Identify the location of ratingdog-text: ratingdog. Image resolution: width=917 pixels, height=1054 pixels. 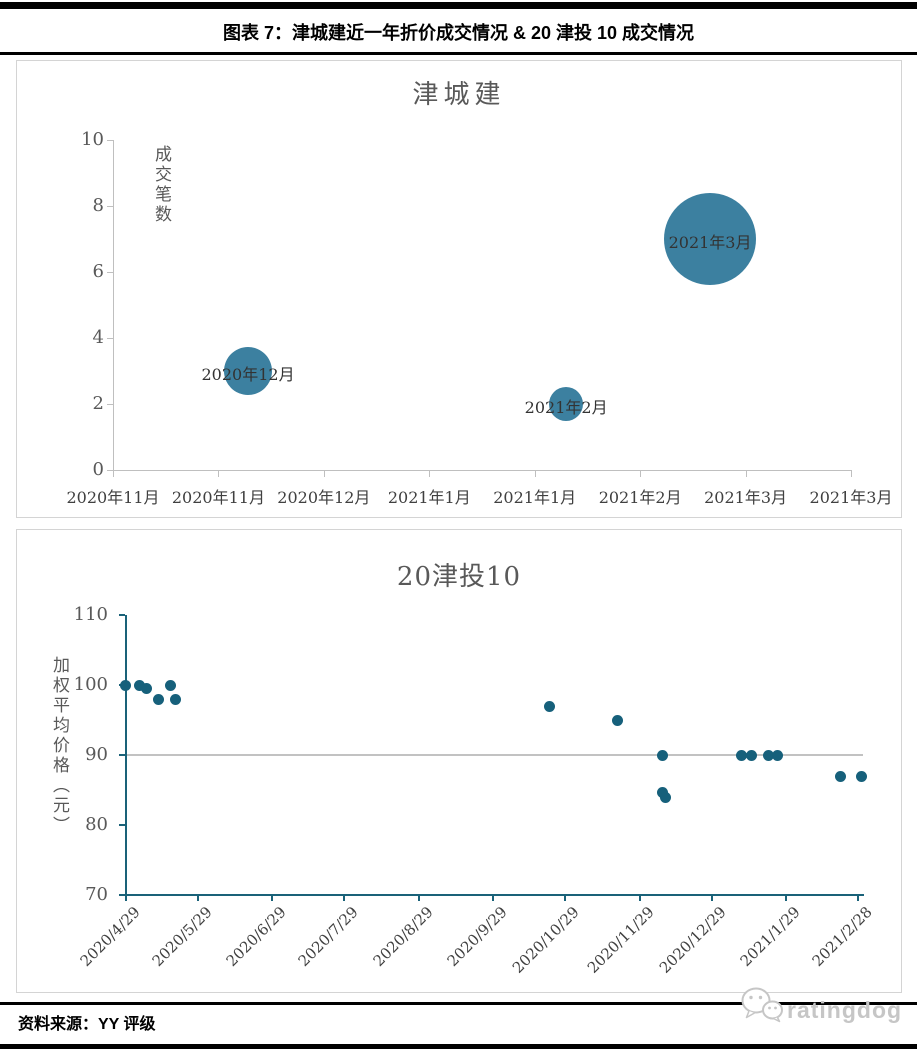
(845, 1010).